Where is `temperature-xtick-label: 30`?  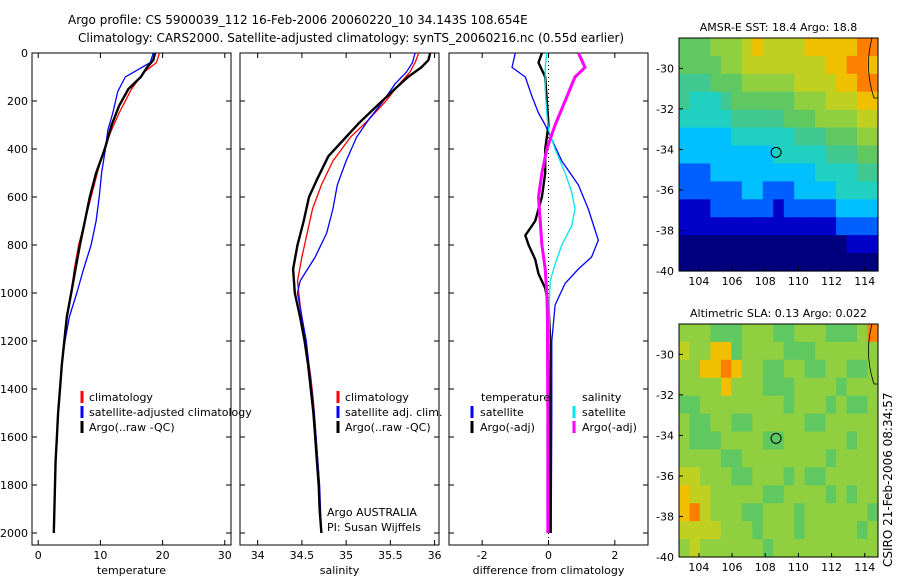 temperature-xtick-label: 30 is located at coordinates (225, 555).